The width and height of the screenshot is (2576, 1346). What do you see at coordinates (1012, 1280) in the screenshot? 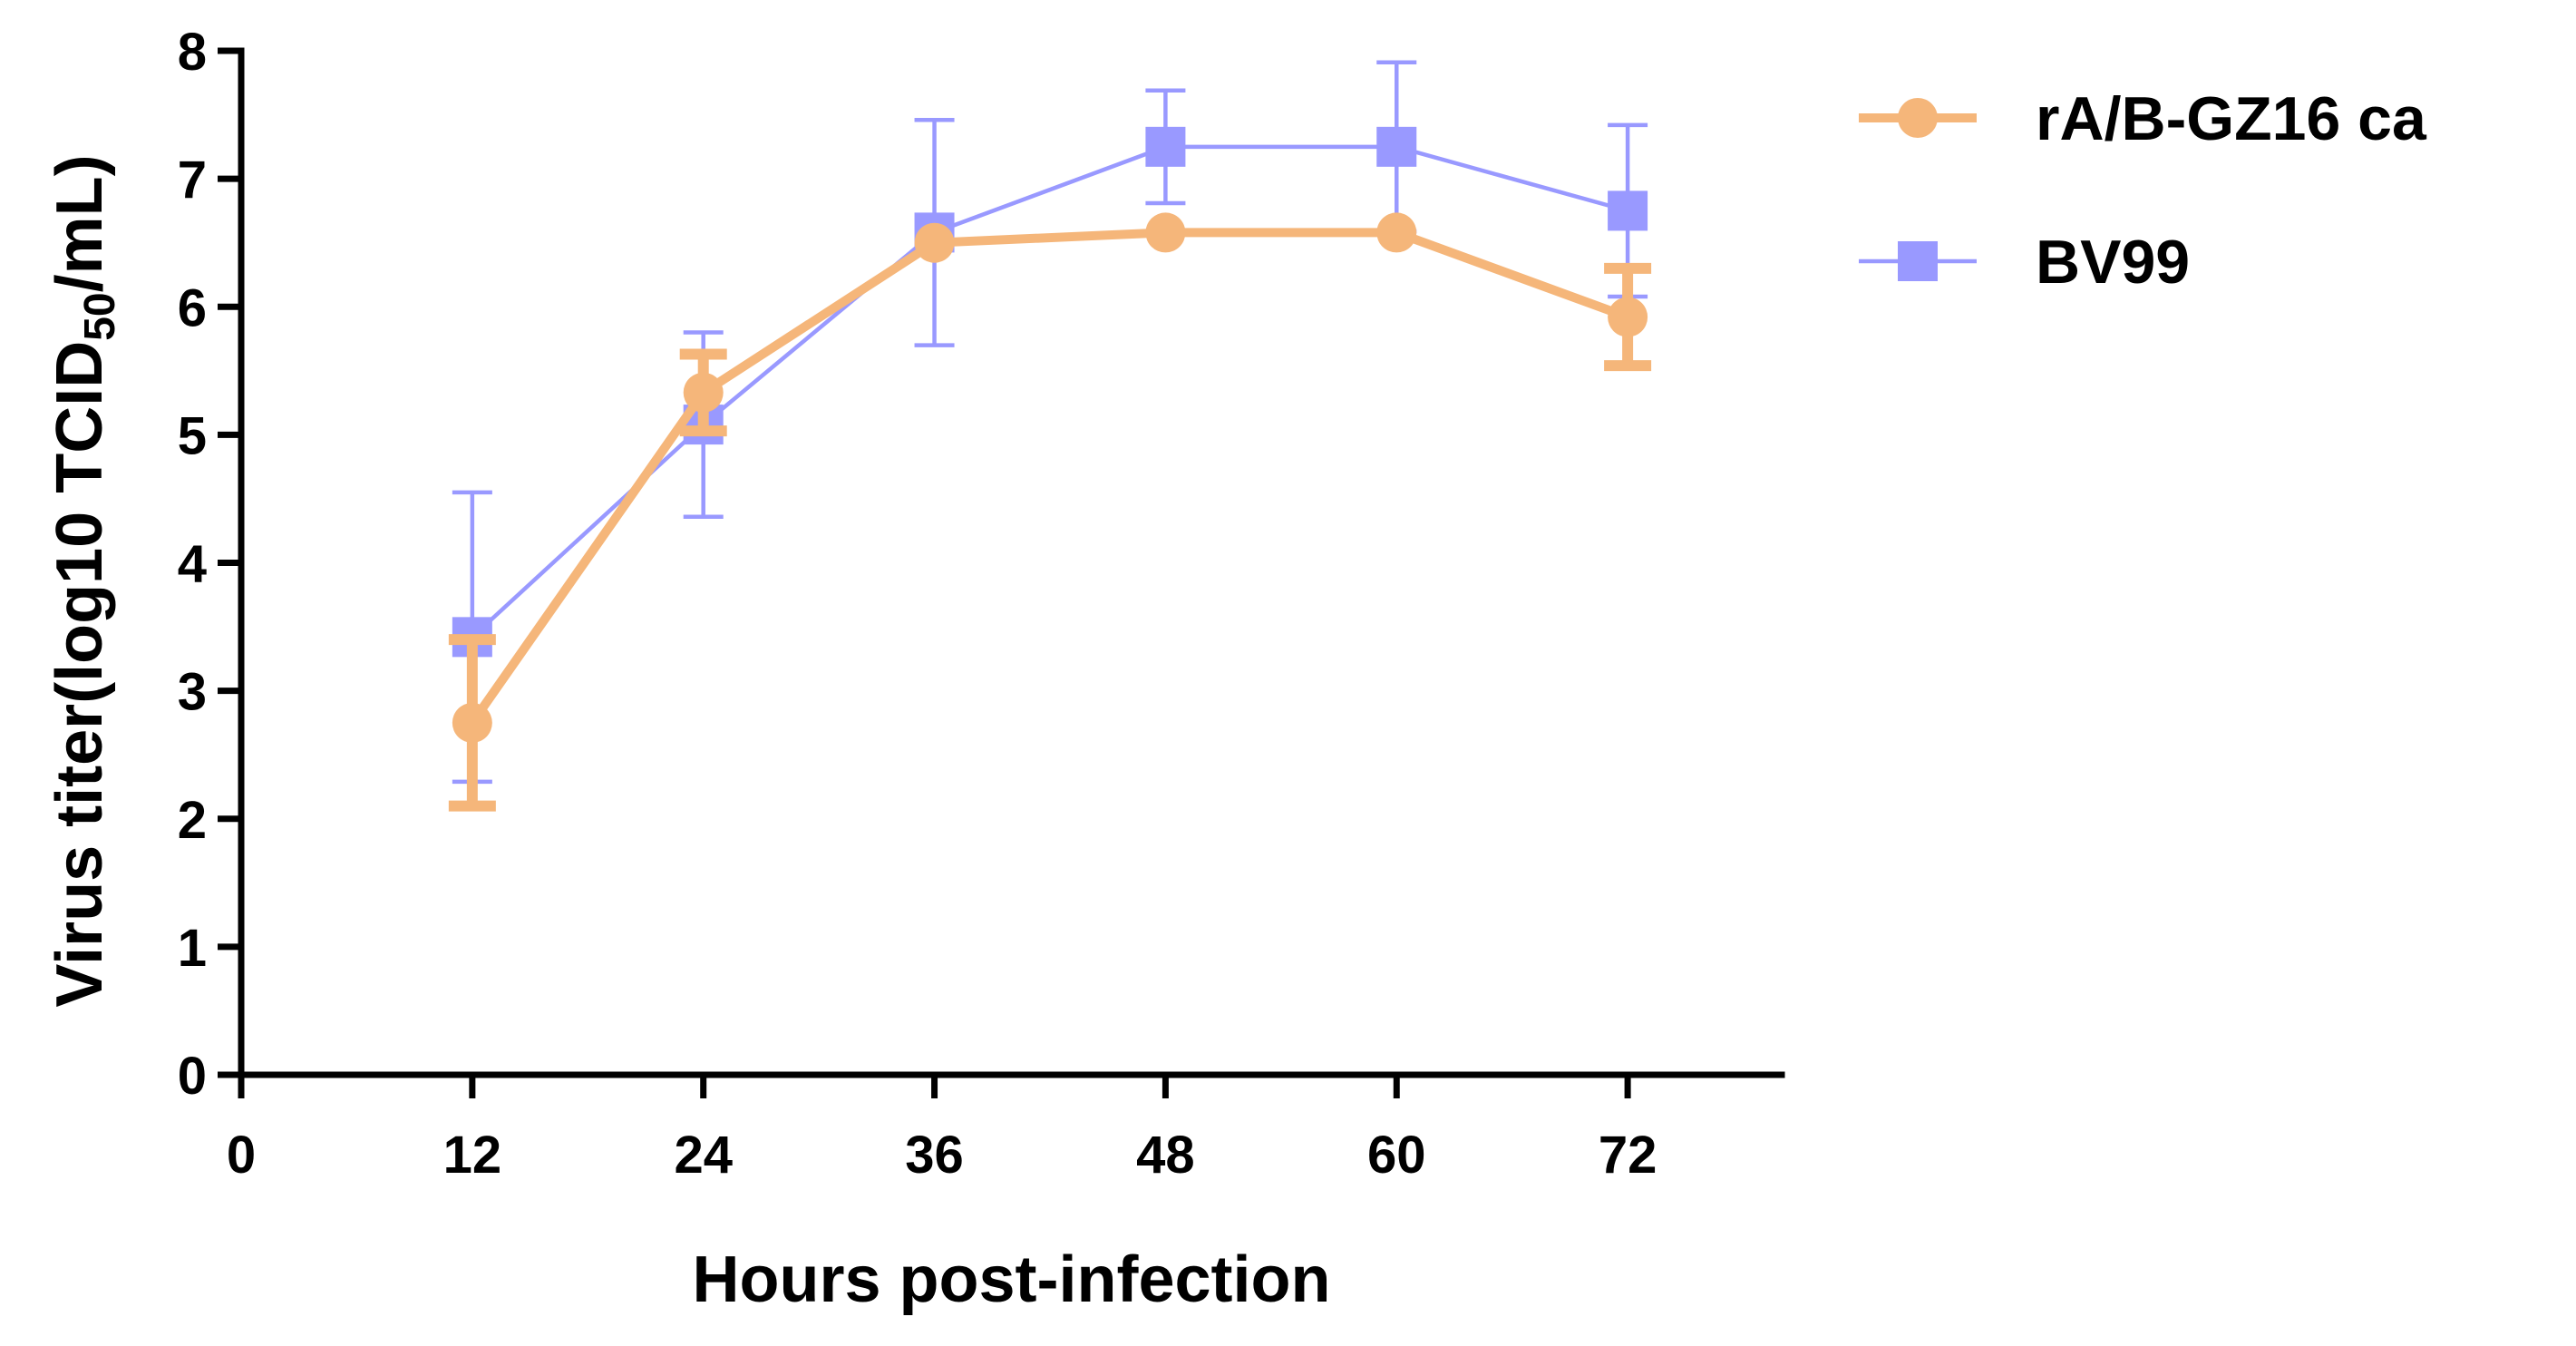
I see `x-axis-title: Hours post-infection` at bounding box center [1012, 1280].